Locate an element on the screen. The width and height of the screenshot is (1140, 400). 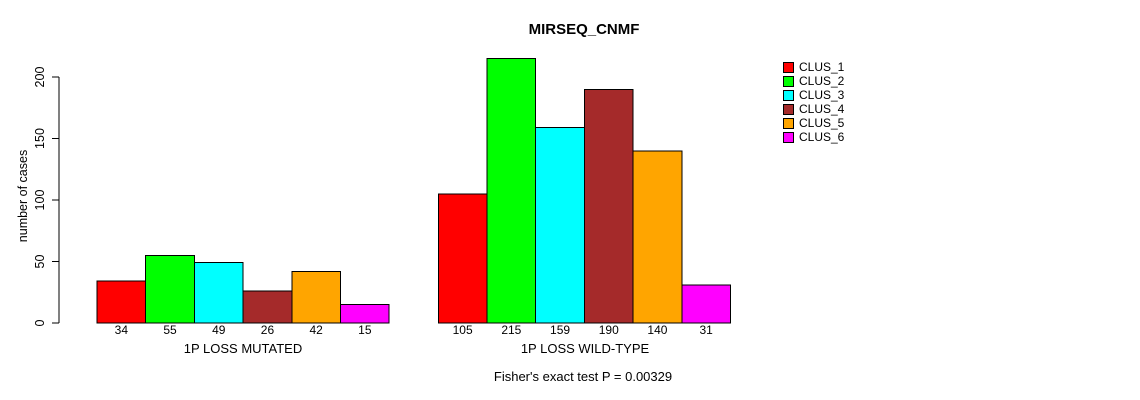
bar-value-label: 55 is located at coordinates (170, 330).